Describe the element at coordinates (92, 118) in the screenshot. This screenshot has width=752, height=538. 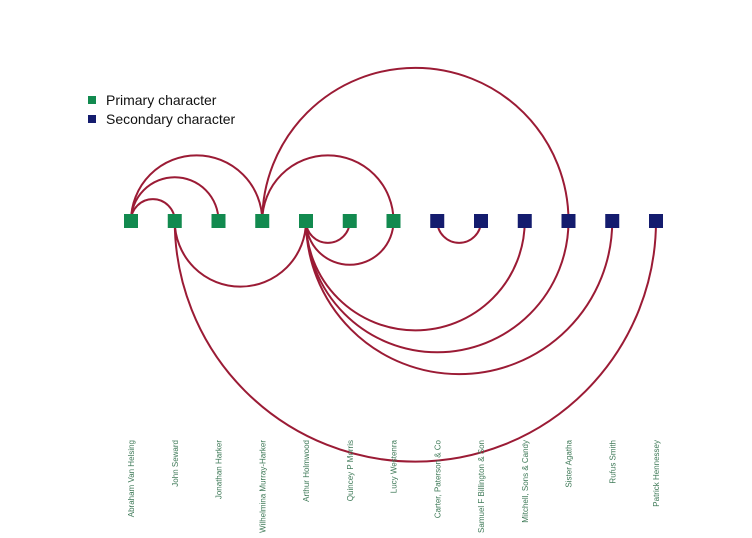
I see `legend-swatch-secondary` at that location.